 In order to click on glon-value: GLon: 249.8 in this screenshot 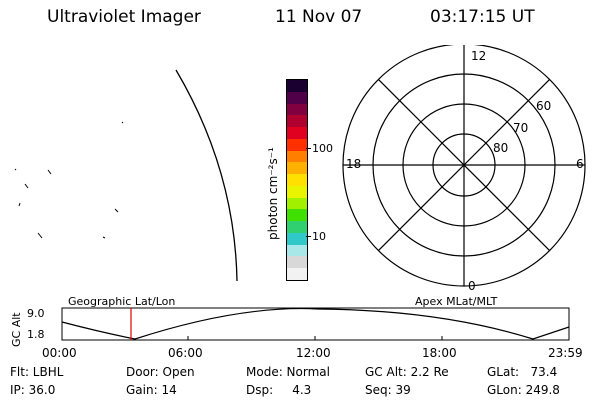, I will do `click(523, 390)`.